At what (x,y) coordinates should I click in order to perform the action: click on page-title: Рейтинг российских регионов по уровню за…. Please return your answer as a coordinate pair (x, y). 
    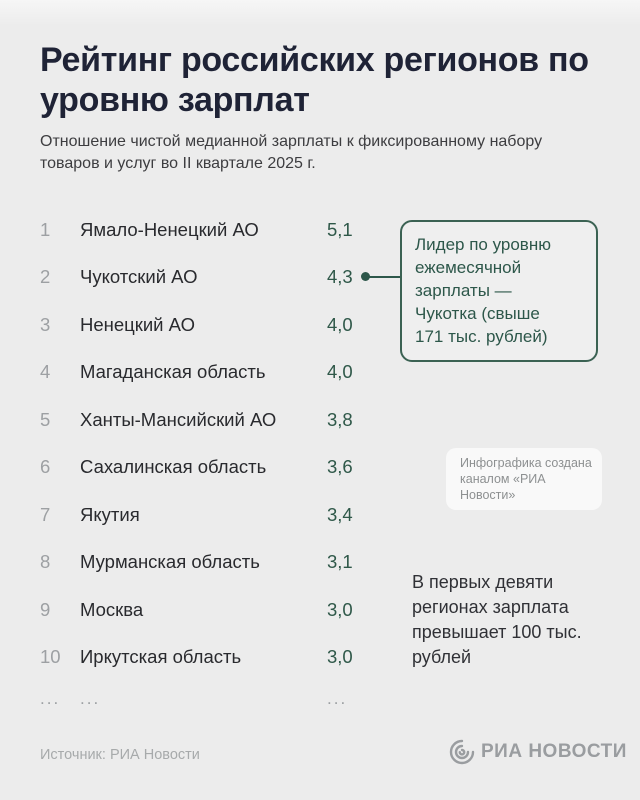
    Looking at the image, I should click on (314, 80).